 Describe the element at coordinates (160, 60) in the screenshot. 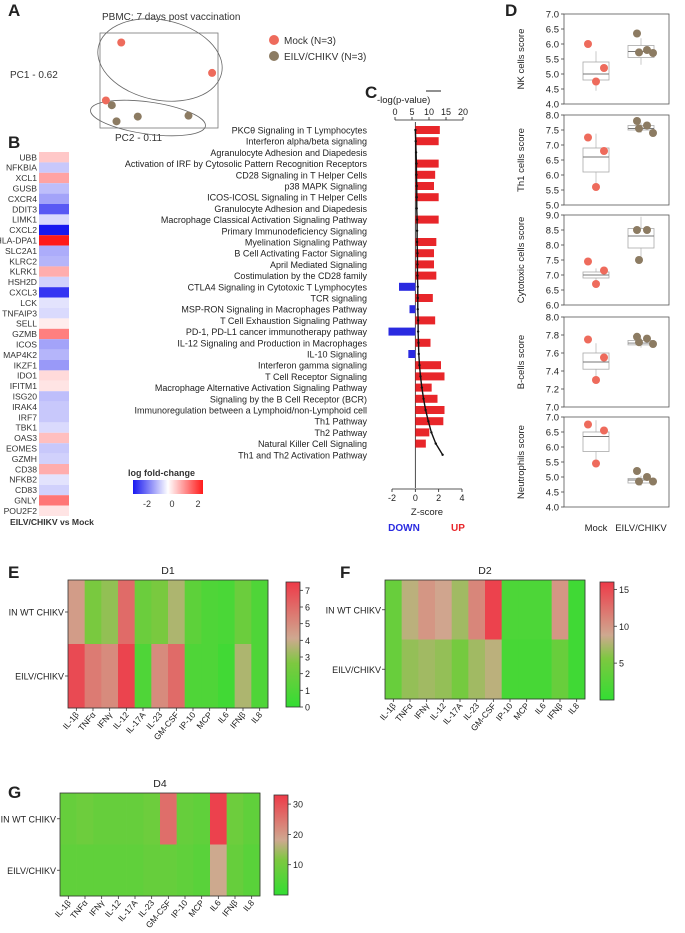

I see `pca-ellipse-mock` at that location.